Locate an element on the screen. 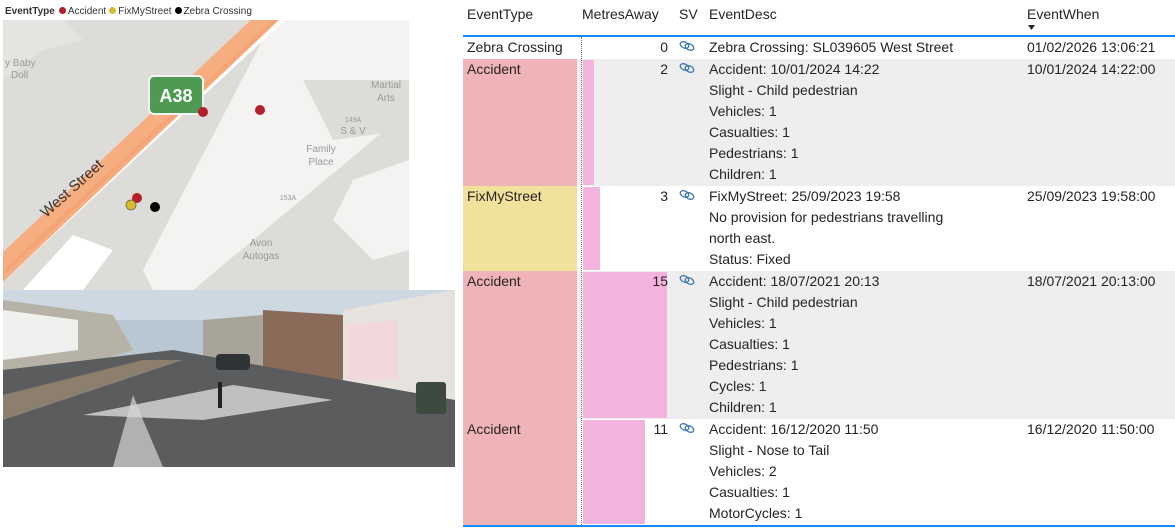 The height and width of the screenshot is (528, 1175). legend-label: FixMyStreet is located at coordinates (145, 11).